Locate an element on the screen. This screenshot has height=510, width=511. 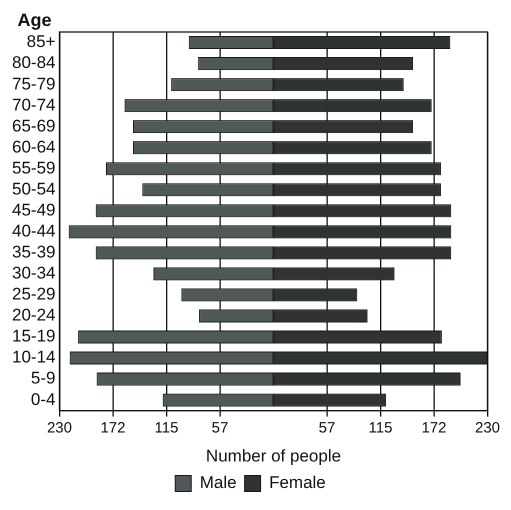
y-tick-label: 60-64 is located at coordinates (34, 146).